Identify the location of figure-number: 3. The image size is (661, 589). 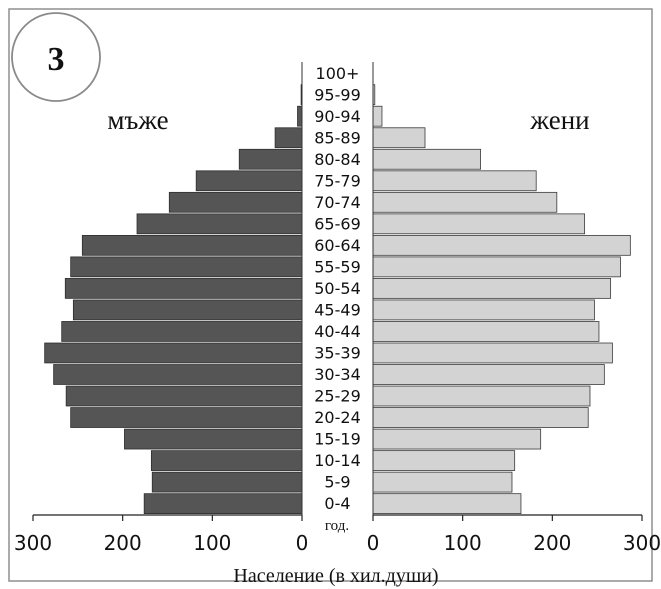
(56, 59).